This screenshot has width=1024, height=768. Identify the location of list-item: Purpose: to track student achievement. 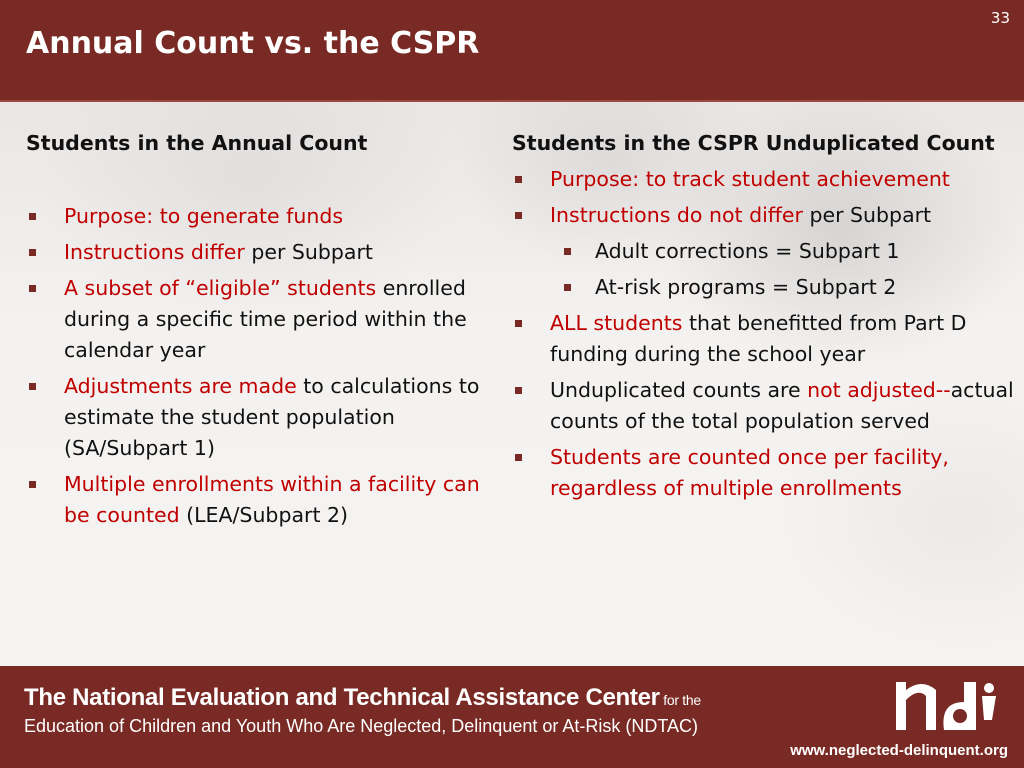
(767, 179).